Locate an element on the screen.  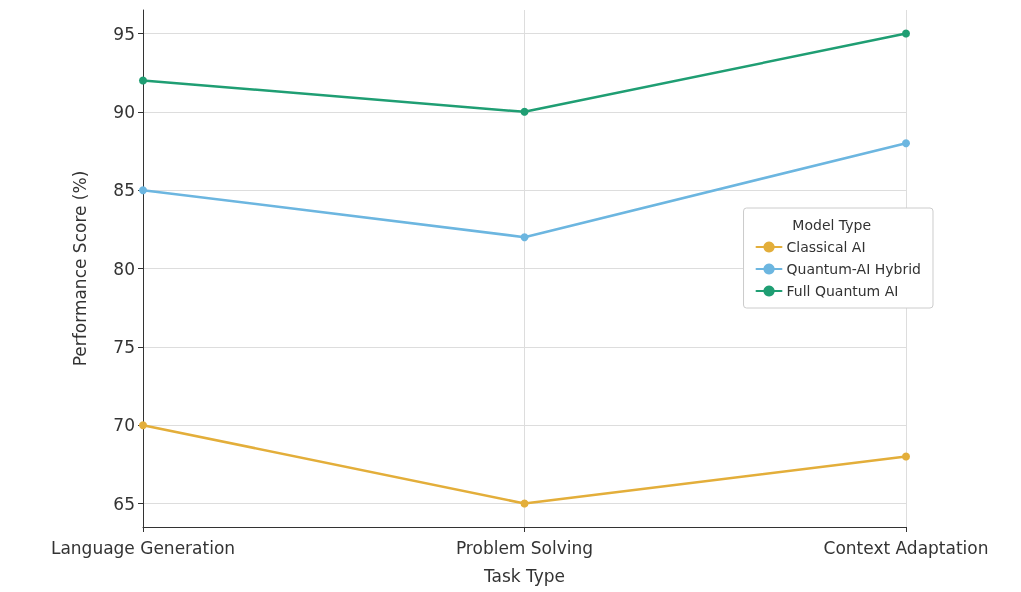
y-axis-title: Performance Score (%) is located at coordinates (79, 268).